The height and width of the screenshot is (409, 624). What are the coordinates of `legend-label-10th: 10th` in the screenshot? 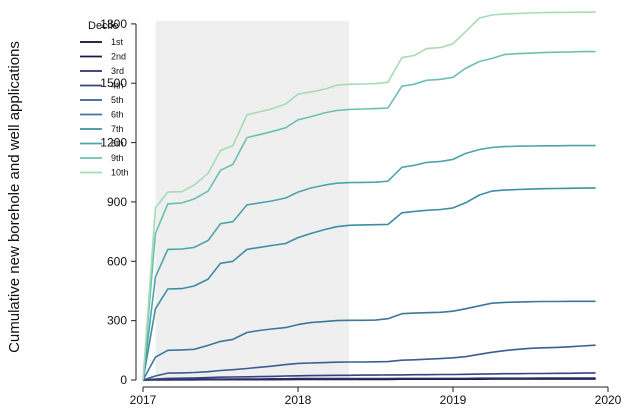 It's located at (120, 173).